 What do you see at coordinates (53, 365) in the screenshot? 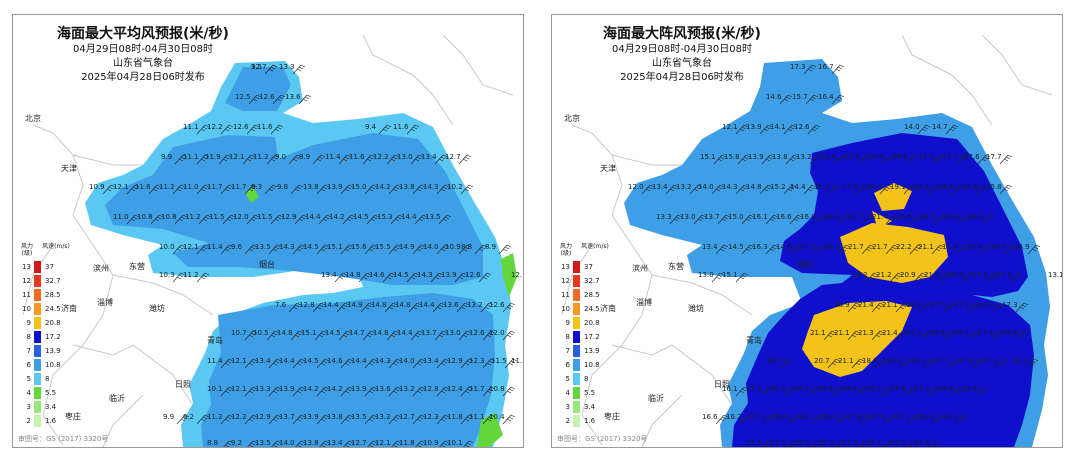
I see `legend-speed: 10.8` at bounding box center [53, 365].